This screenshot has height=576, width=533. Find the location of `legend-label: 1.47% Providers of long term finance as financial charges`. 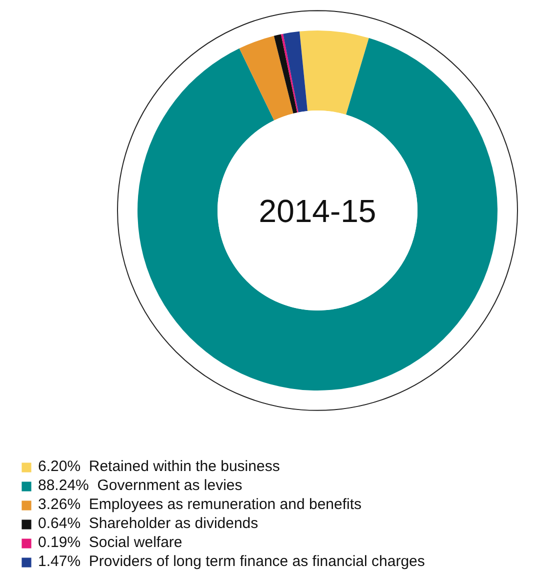

legend-label: 1.47% Providers of long term finance as financial charges is located at coordinates (231, 561).